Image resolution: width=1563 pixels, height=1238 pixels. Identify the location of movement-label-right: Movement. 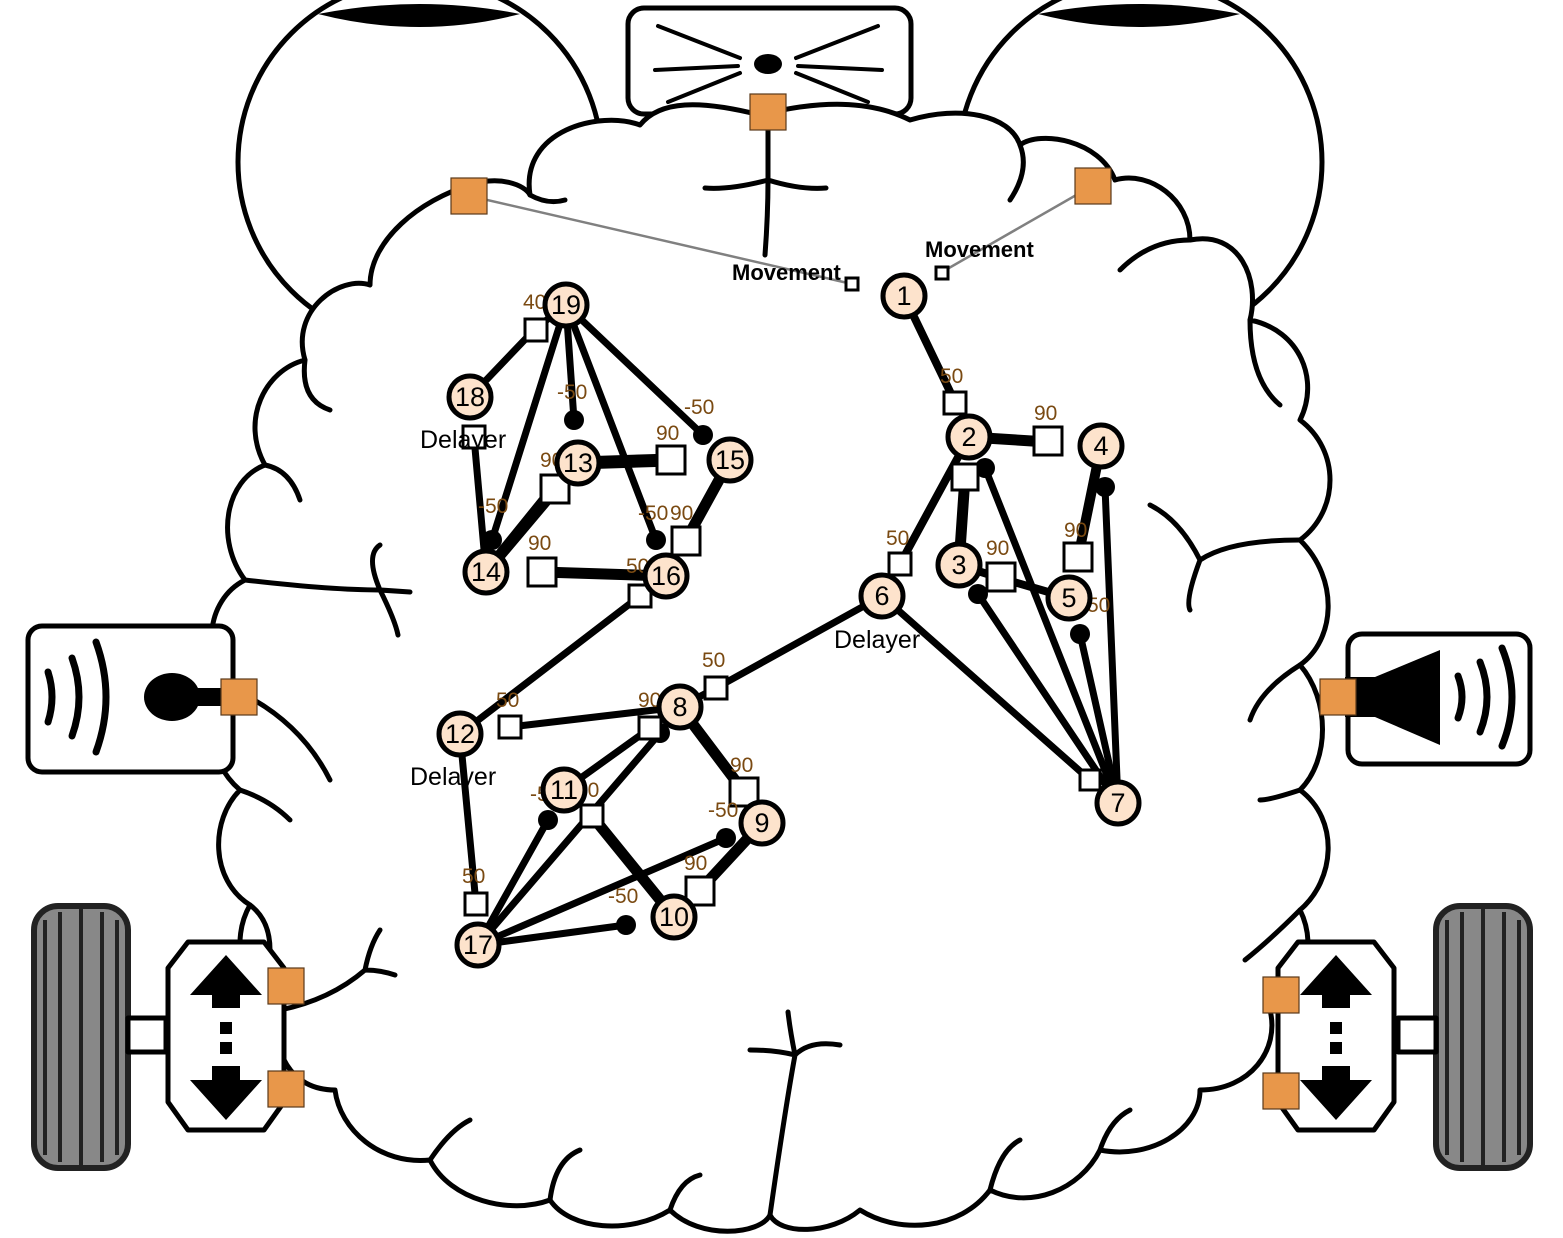
(979, 249).